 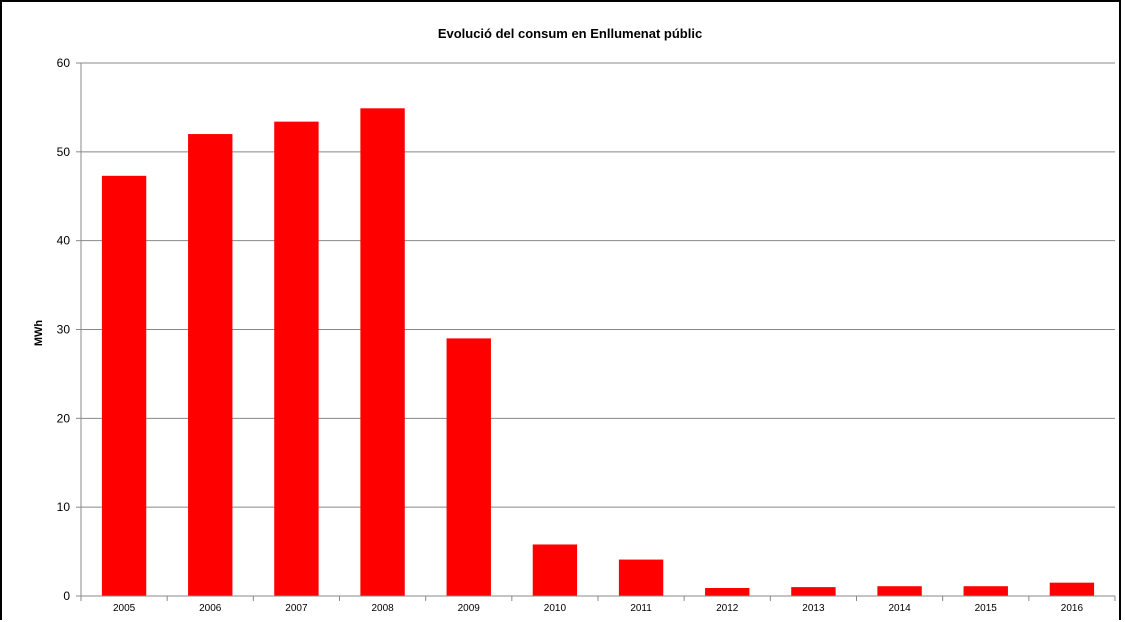 What do you see at coordinates (64, 418) in the screenshot?
I see `y-tick-label: 20` at bounding box center [64, 418].